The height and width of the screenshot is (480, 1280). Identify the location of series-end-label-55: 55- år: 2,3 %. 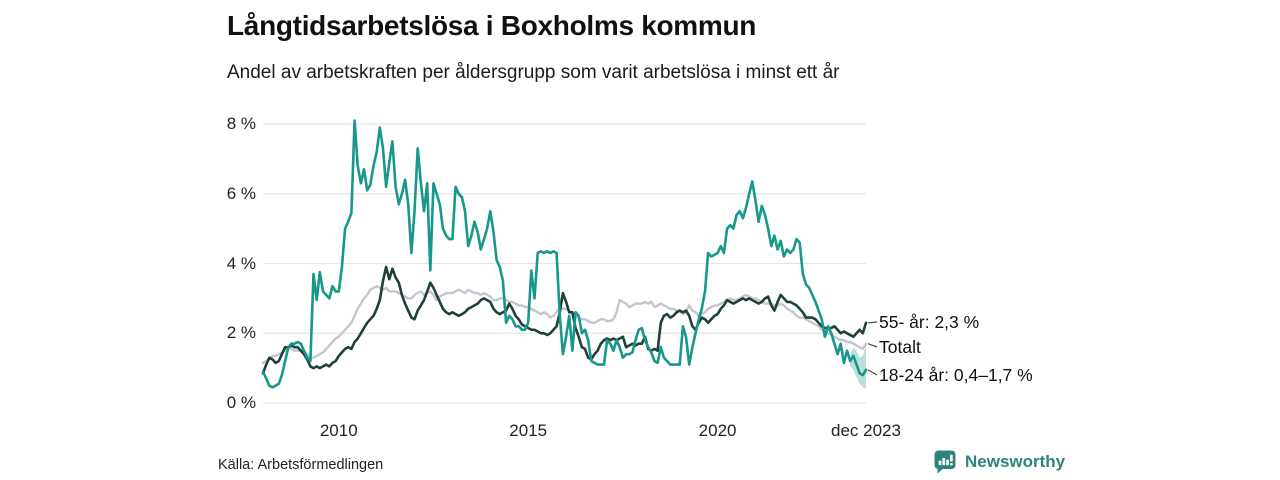
(929, 322).